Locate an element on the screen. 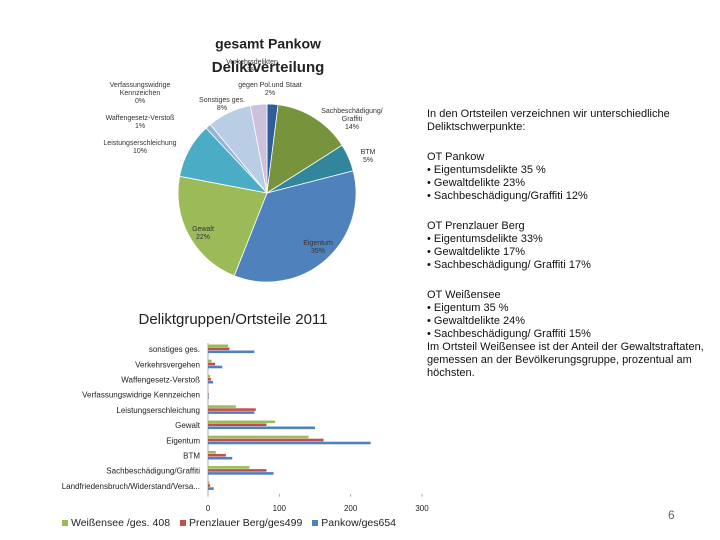 The height and width of the screenshot is (540, 720). district-item: Eigentumsdelikte 33% is located at coordinates (567, 239).